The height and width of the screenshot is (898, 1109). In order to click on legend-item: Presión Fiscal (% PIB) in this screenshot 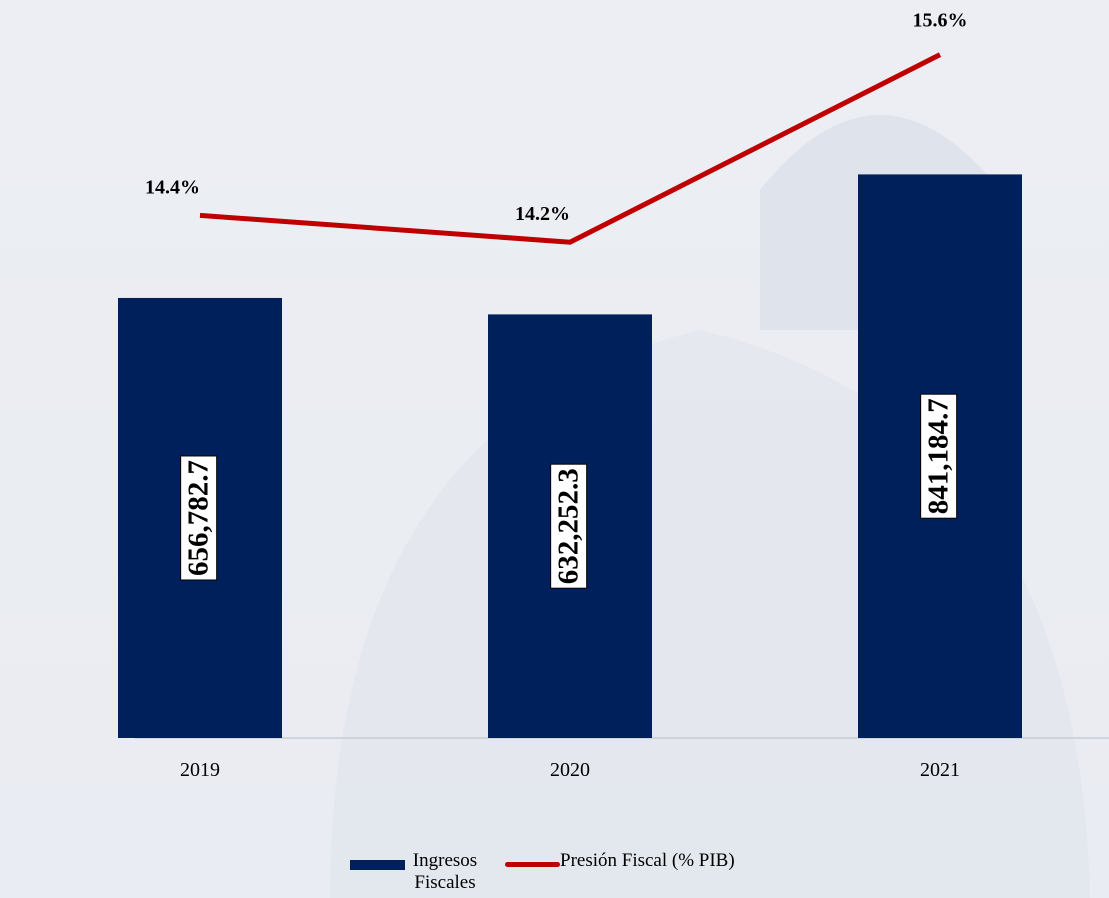, I will do `click(620, 861)`.